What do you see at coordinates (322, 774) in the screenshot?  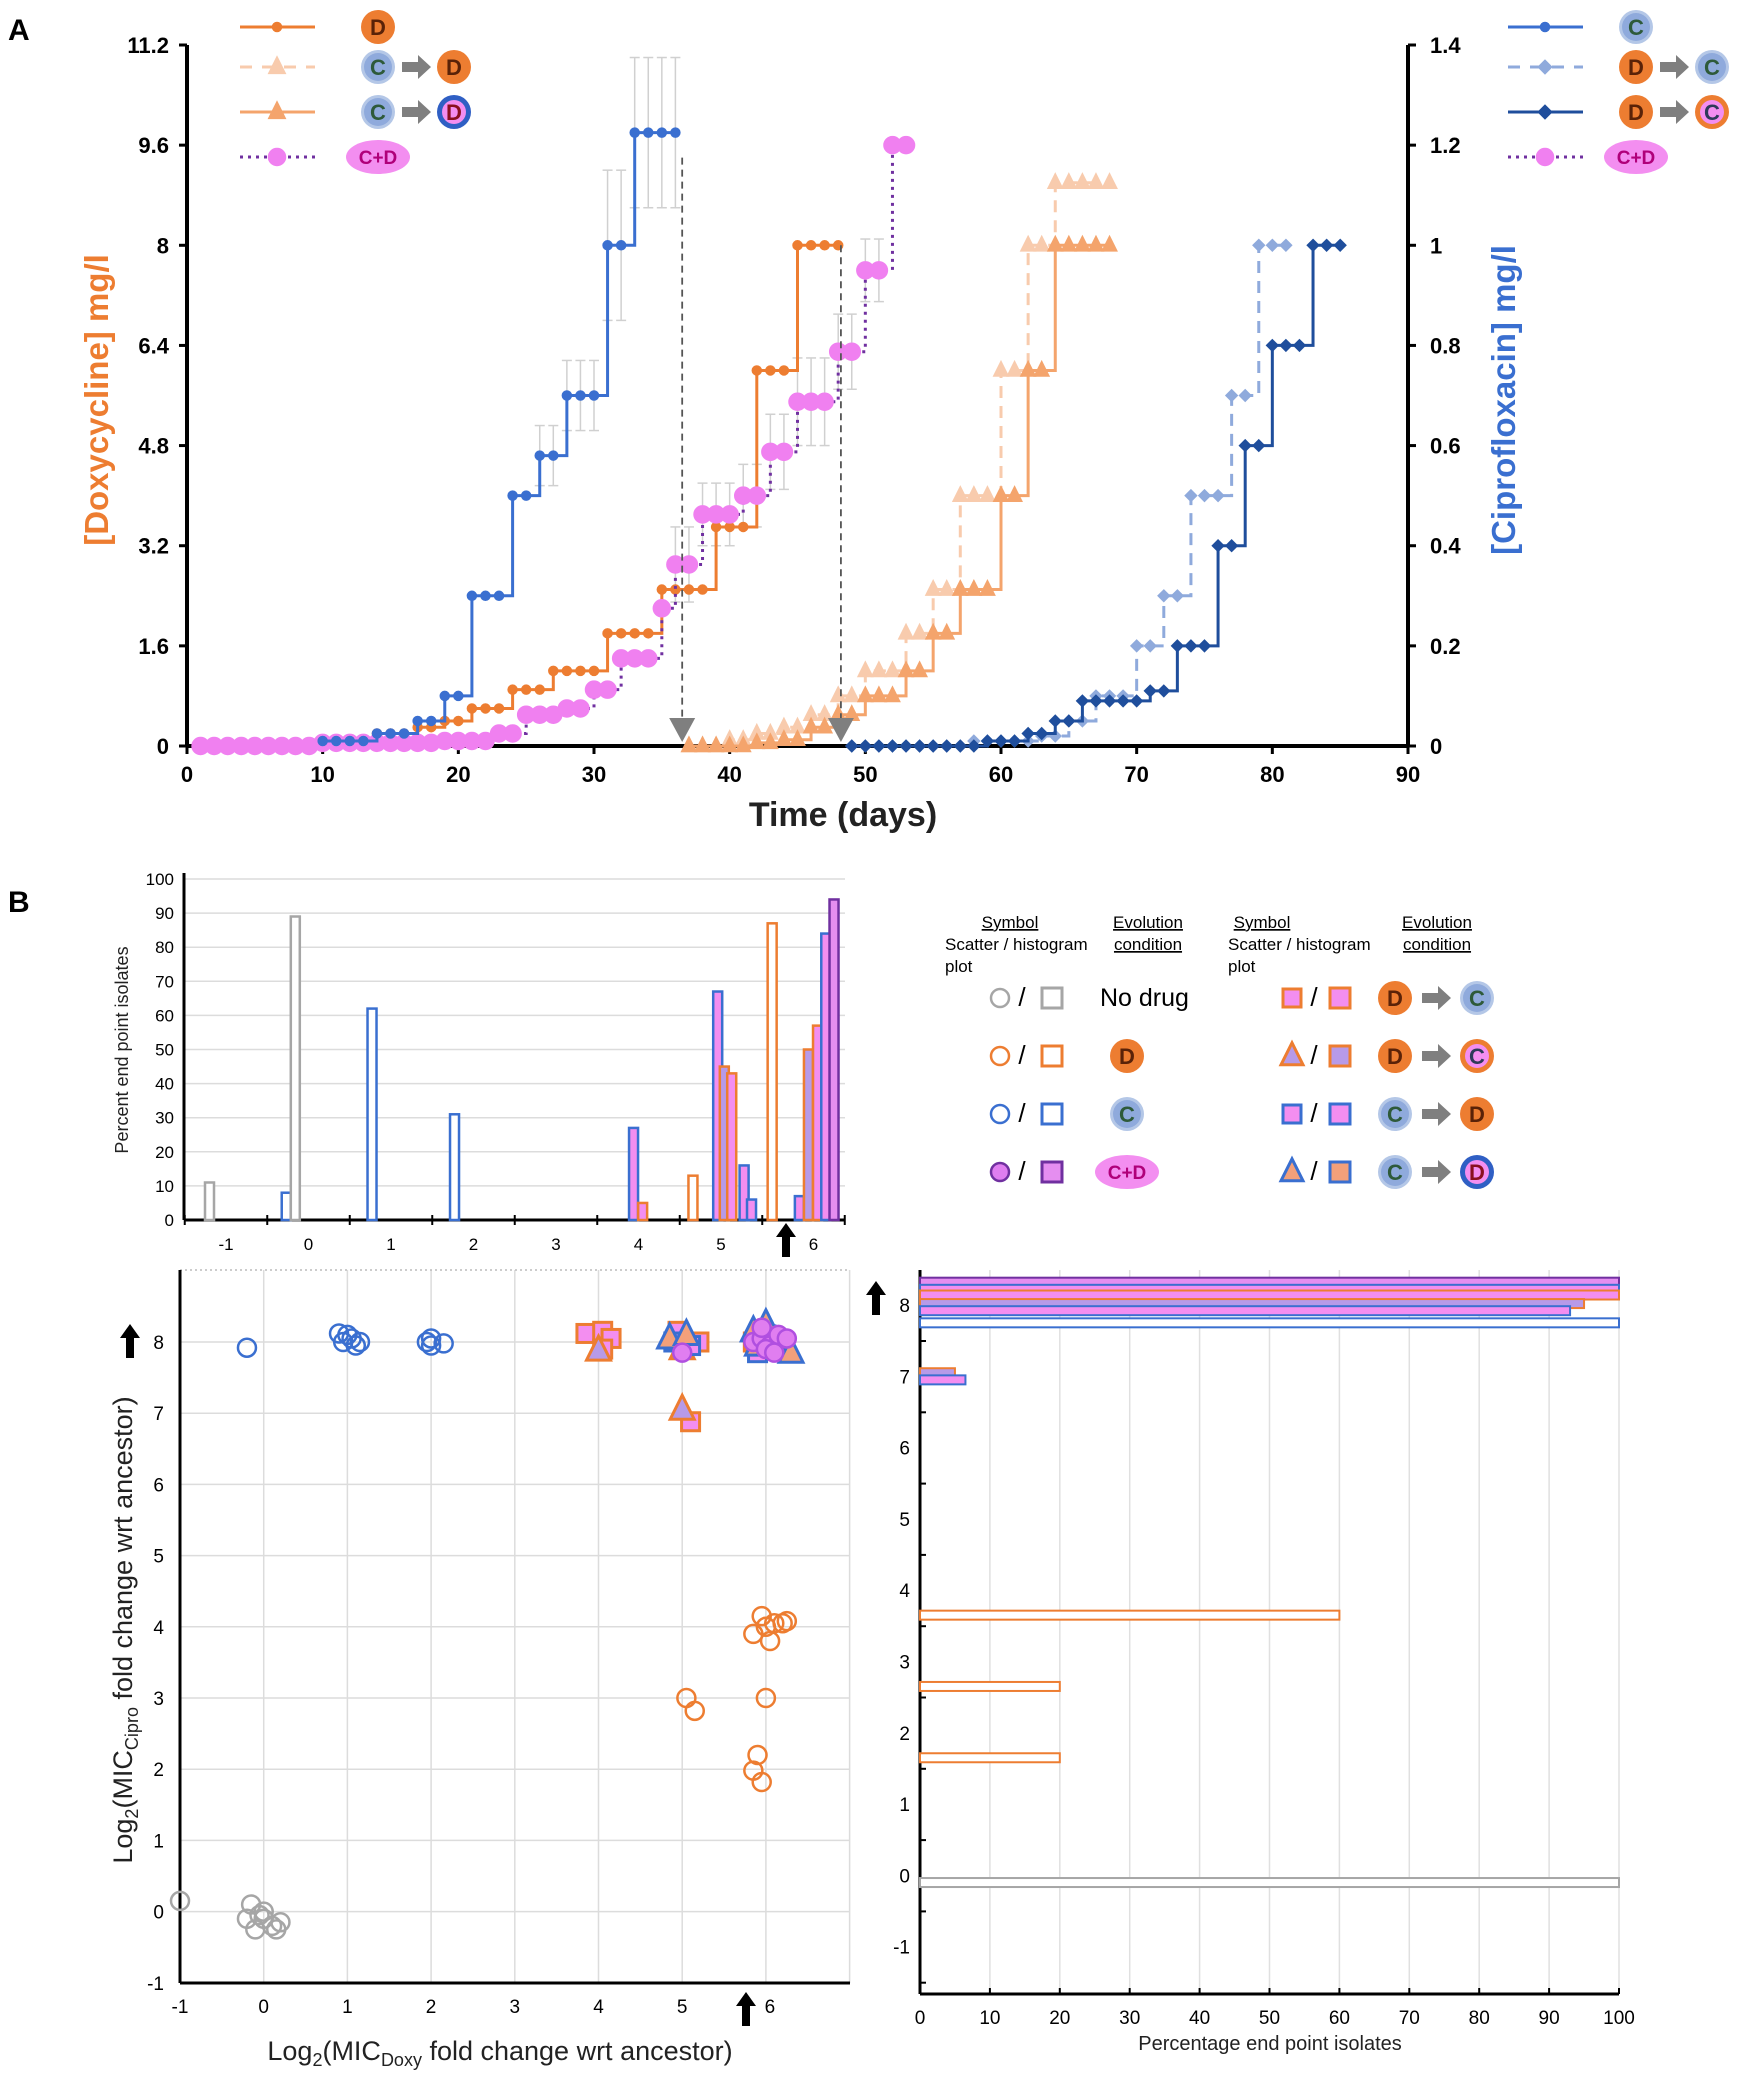 I see `x-tick-label: 10` at bounding box center [322, 774].